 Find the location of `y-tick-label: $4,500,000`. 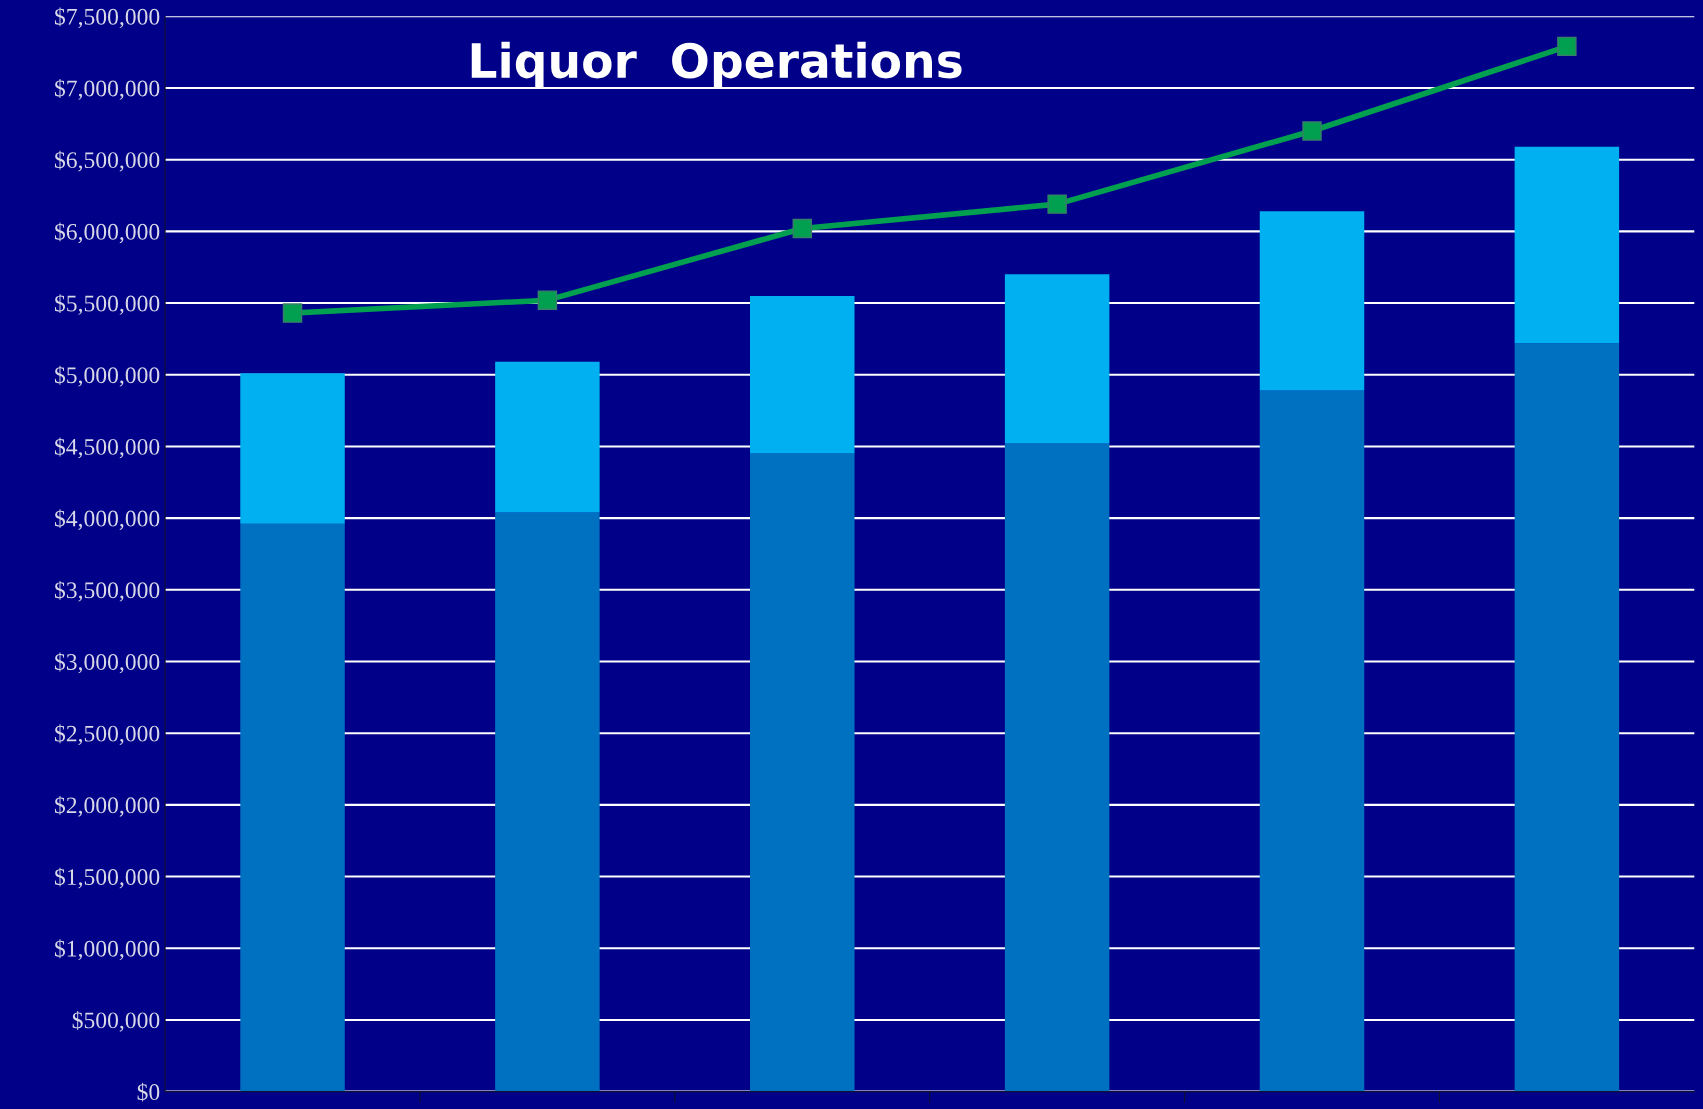

y-tick-label: $4,500,000 is located at coordinates (107, 448).